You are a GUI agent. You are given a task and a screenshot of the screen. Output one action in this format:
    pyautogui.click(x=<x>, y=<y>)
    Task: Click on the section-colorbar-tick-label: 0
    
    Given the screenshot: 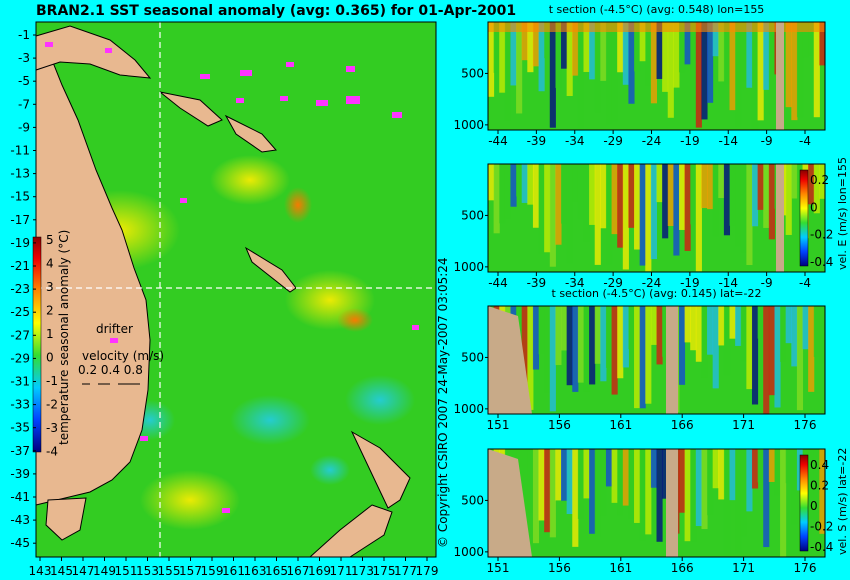 What is the action you would take?
    pyautogui.click(x=814, y=506)
    